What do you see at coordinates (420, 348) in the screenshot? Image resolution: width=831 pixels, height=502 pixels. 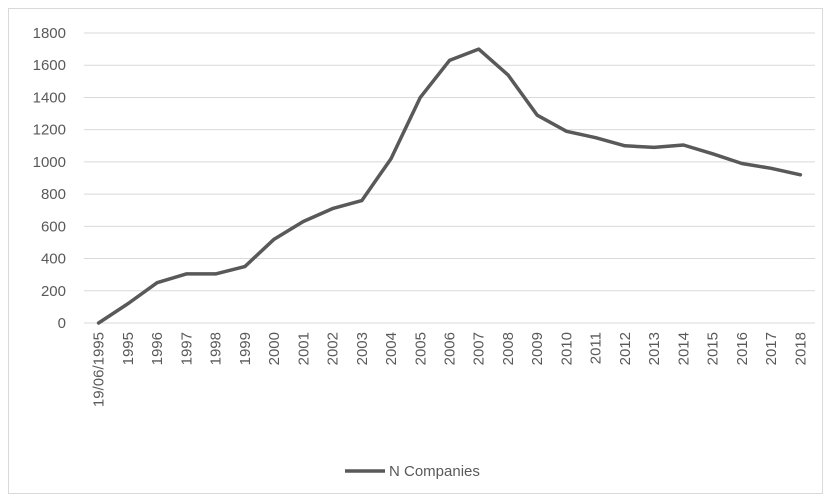 I see `x-tick-label: 2005` at bounding box center [420, 348].